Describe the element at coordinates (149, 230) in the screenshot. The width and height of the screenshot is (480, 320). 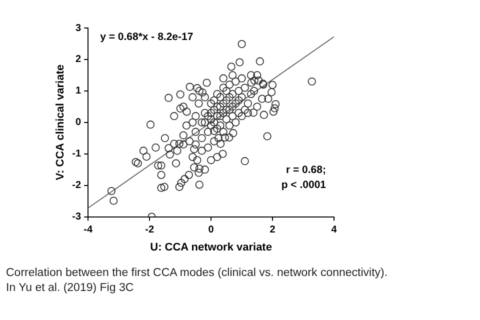
I see `x-tick-label: -2` at that location.